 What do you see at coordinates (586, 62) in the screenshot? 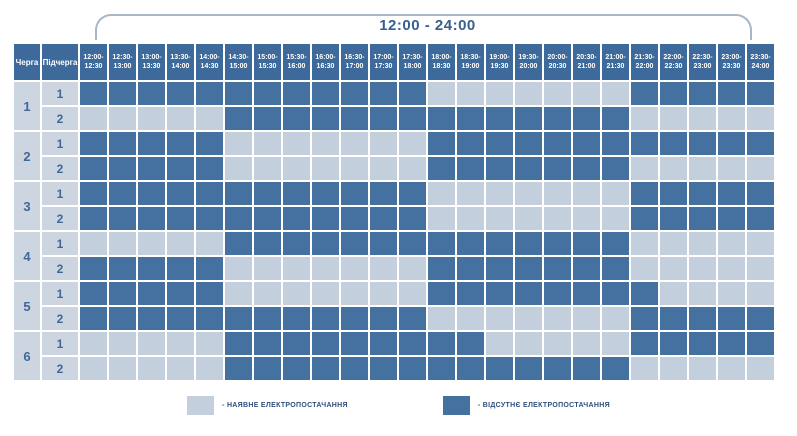
I see `time-slot-header: 20:30- 21:00` at bounding box center [586, 62].